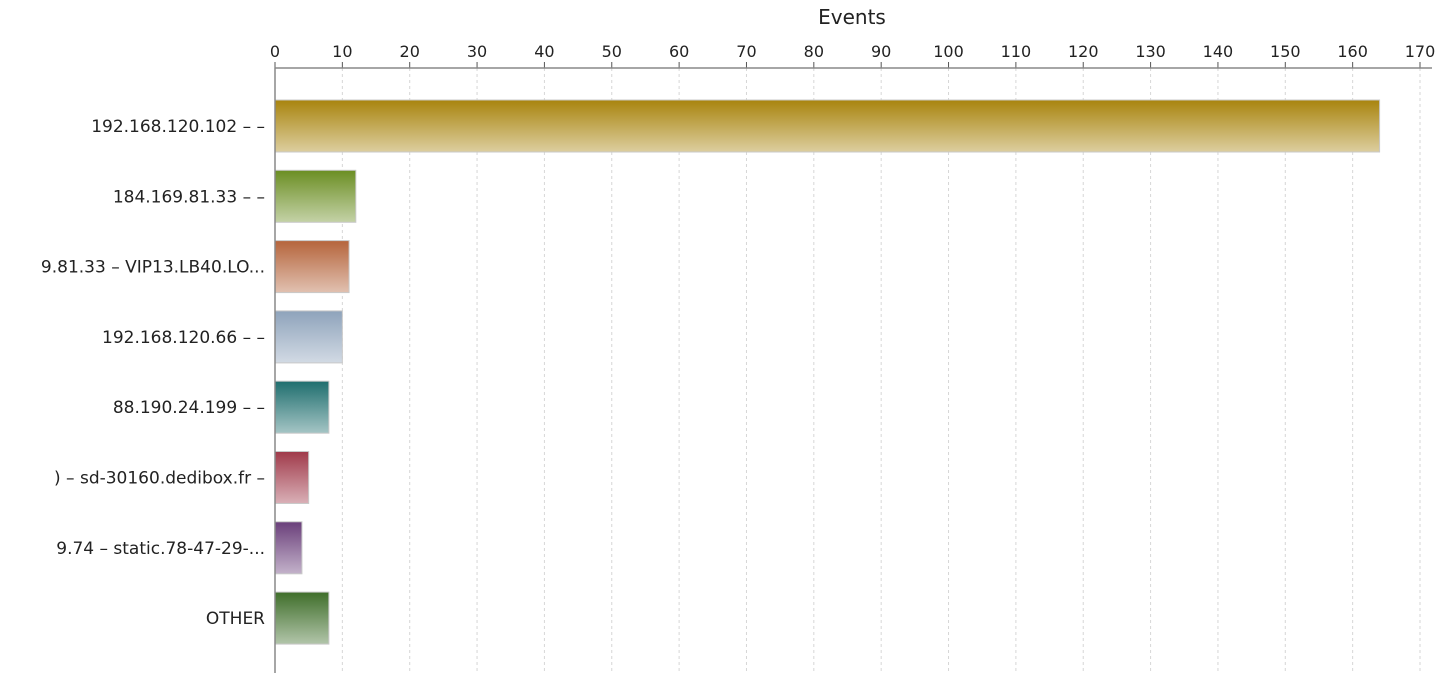  I want to click on x-tick-label: 40, so click(544, 51).